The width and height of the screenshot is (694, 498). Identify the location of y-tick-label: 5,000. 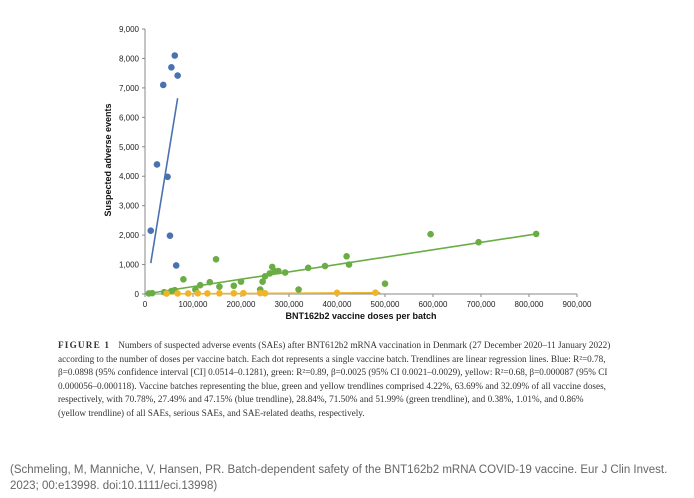
(129, 147).